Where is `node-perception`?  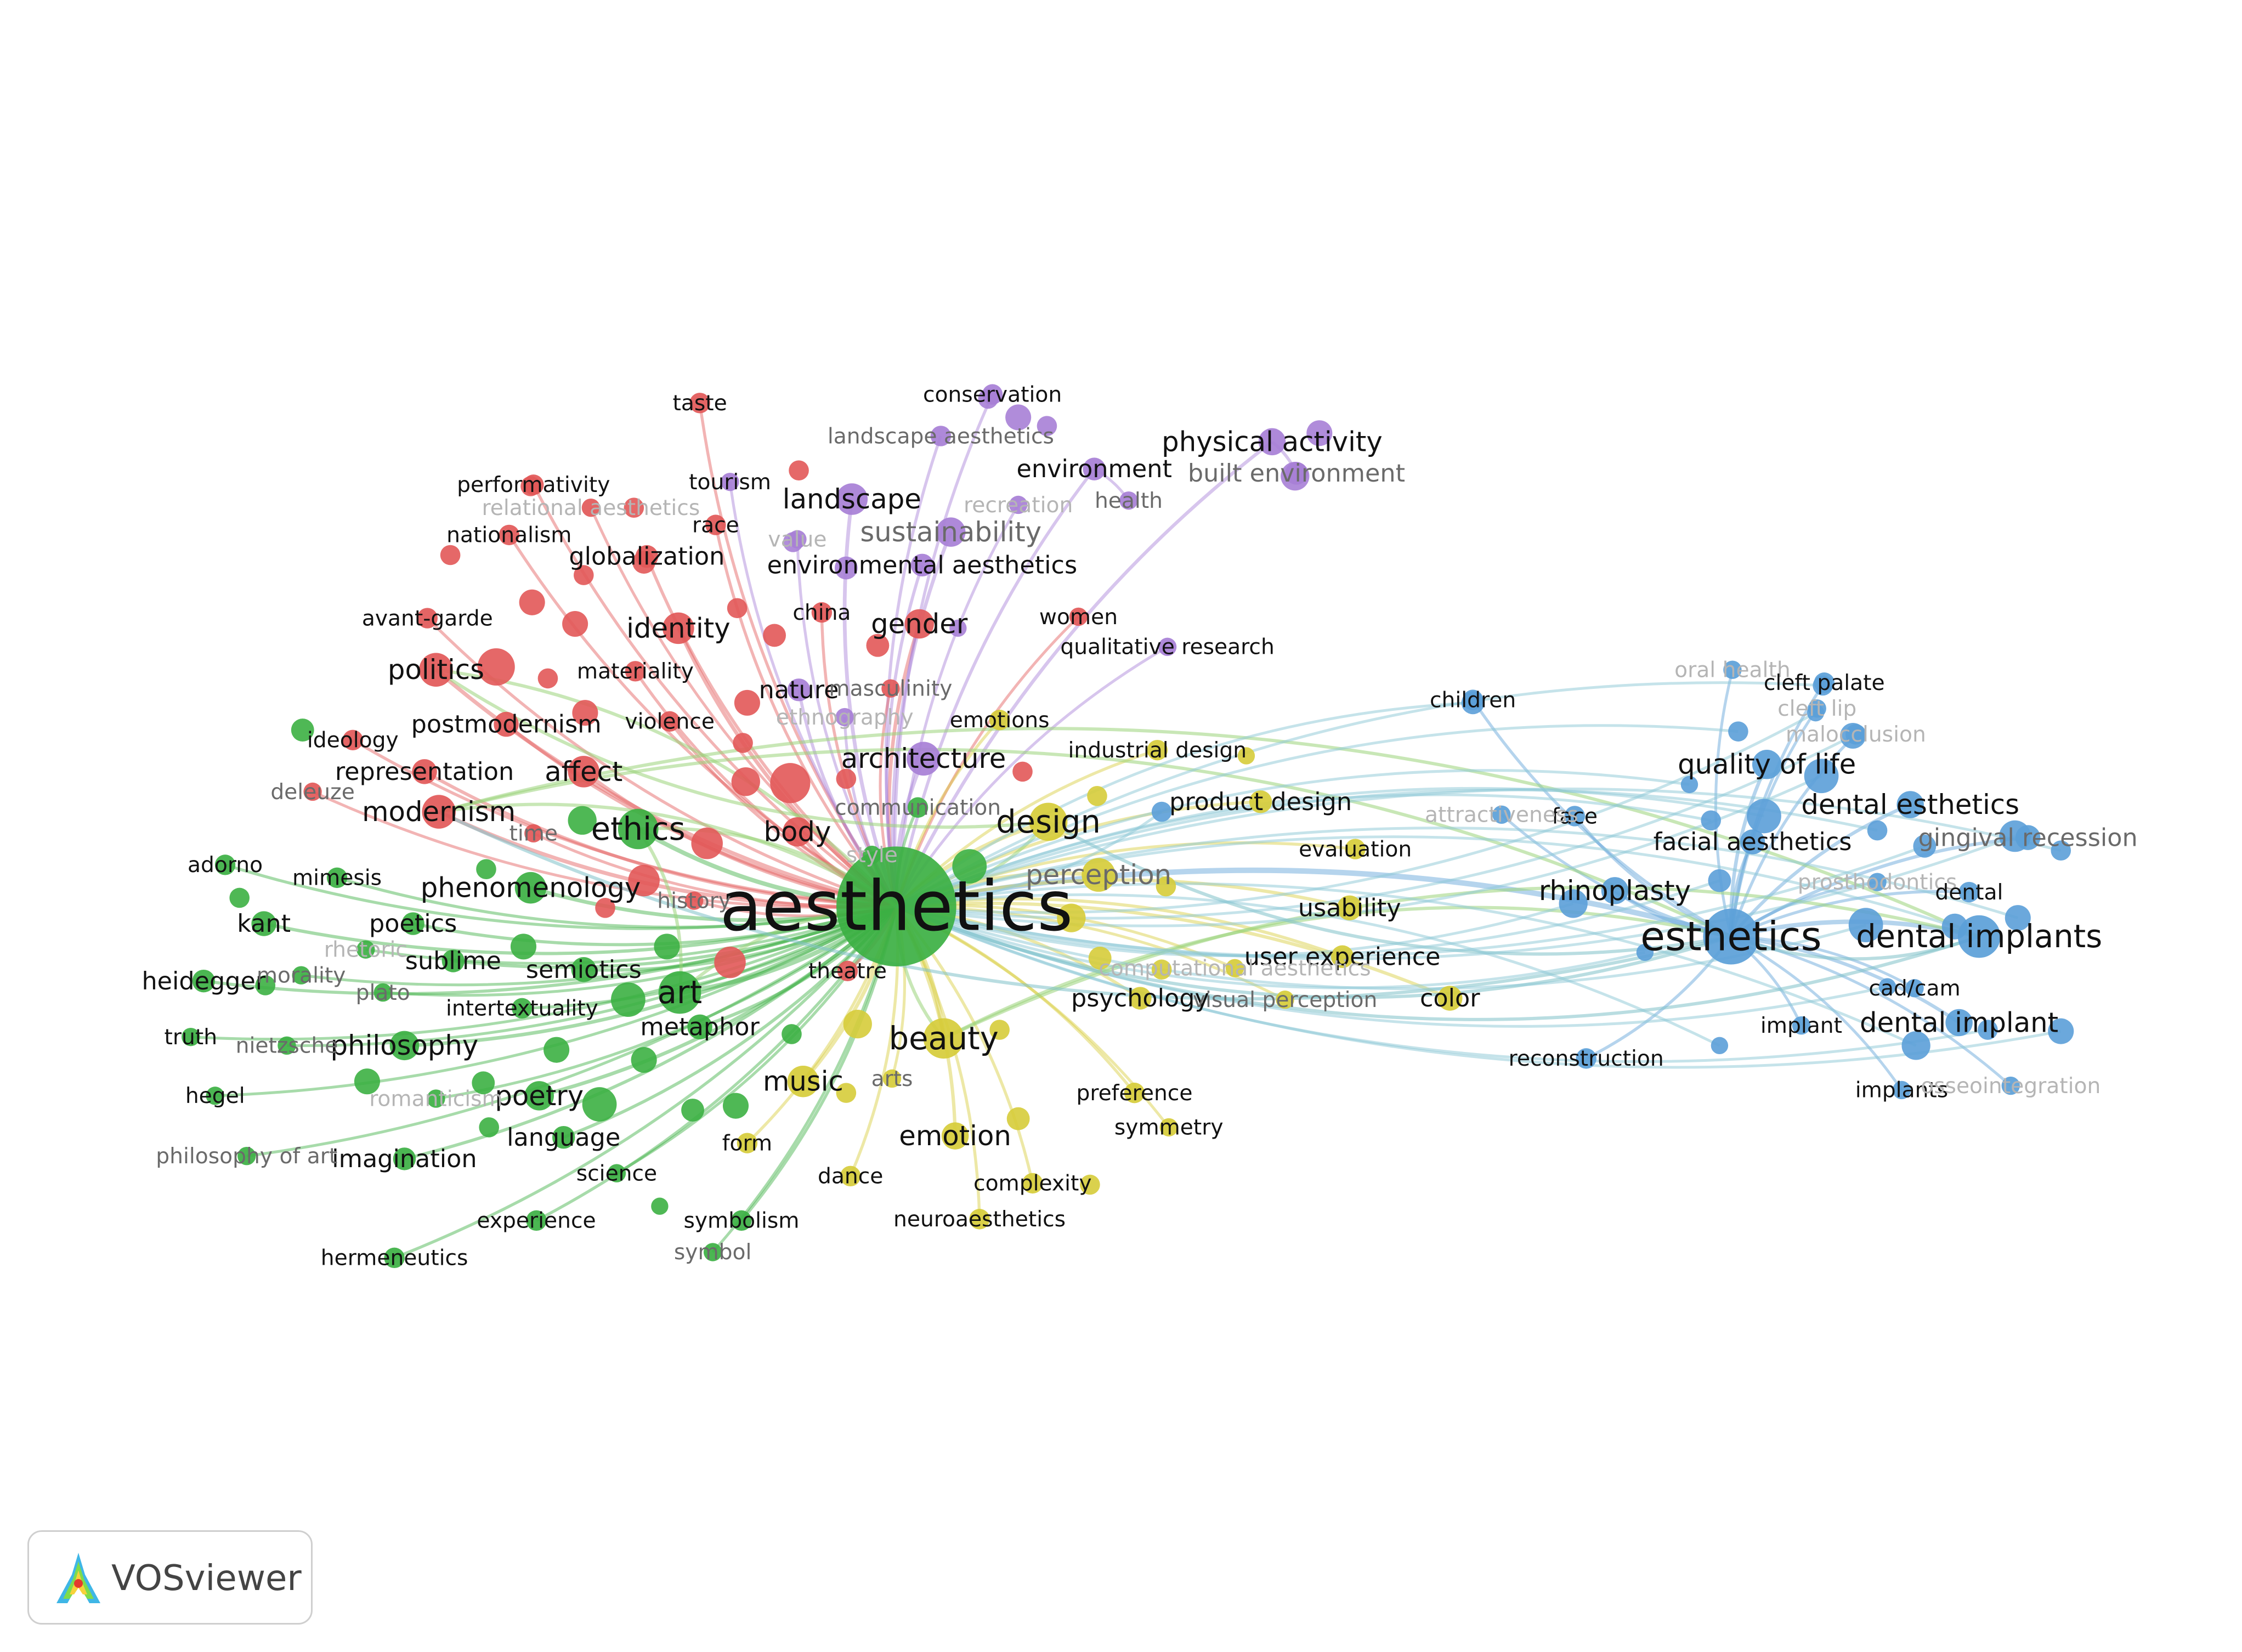
node-perception is located at coordinates (1099, 875).